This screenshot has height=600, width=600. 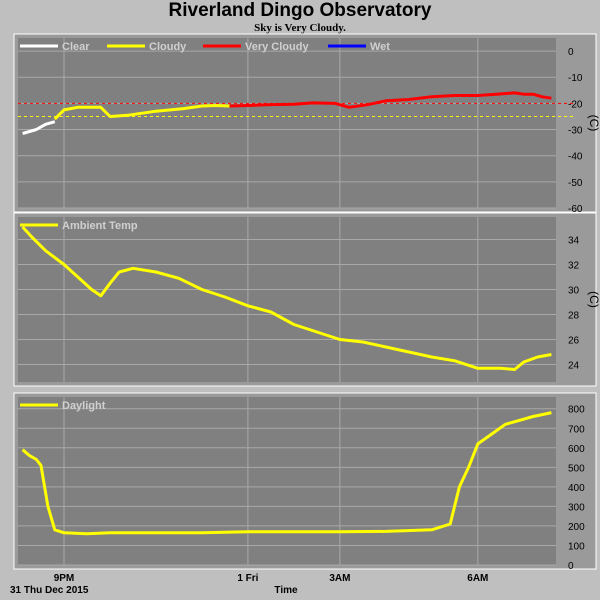 What do you see at coordinates (39, 127) in the screenshot?
I see `series-line-clear` at bounding box center [39, 127].